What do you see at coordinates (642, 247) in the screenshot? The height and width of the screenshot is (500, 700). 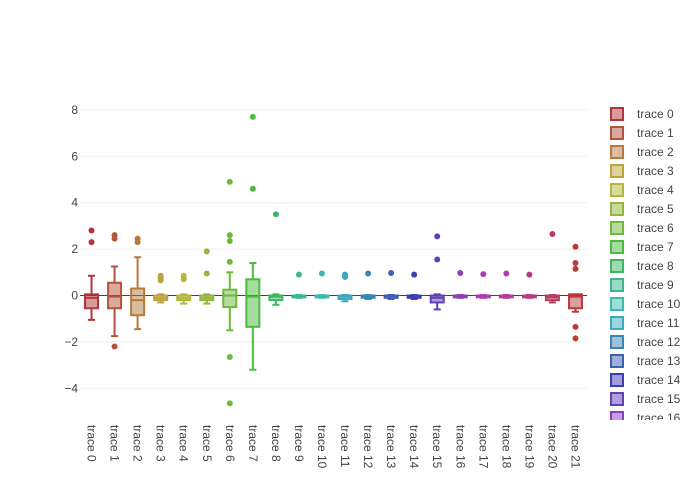 I see `legend-item: trace 7` at bounding box center [642, 247].